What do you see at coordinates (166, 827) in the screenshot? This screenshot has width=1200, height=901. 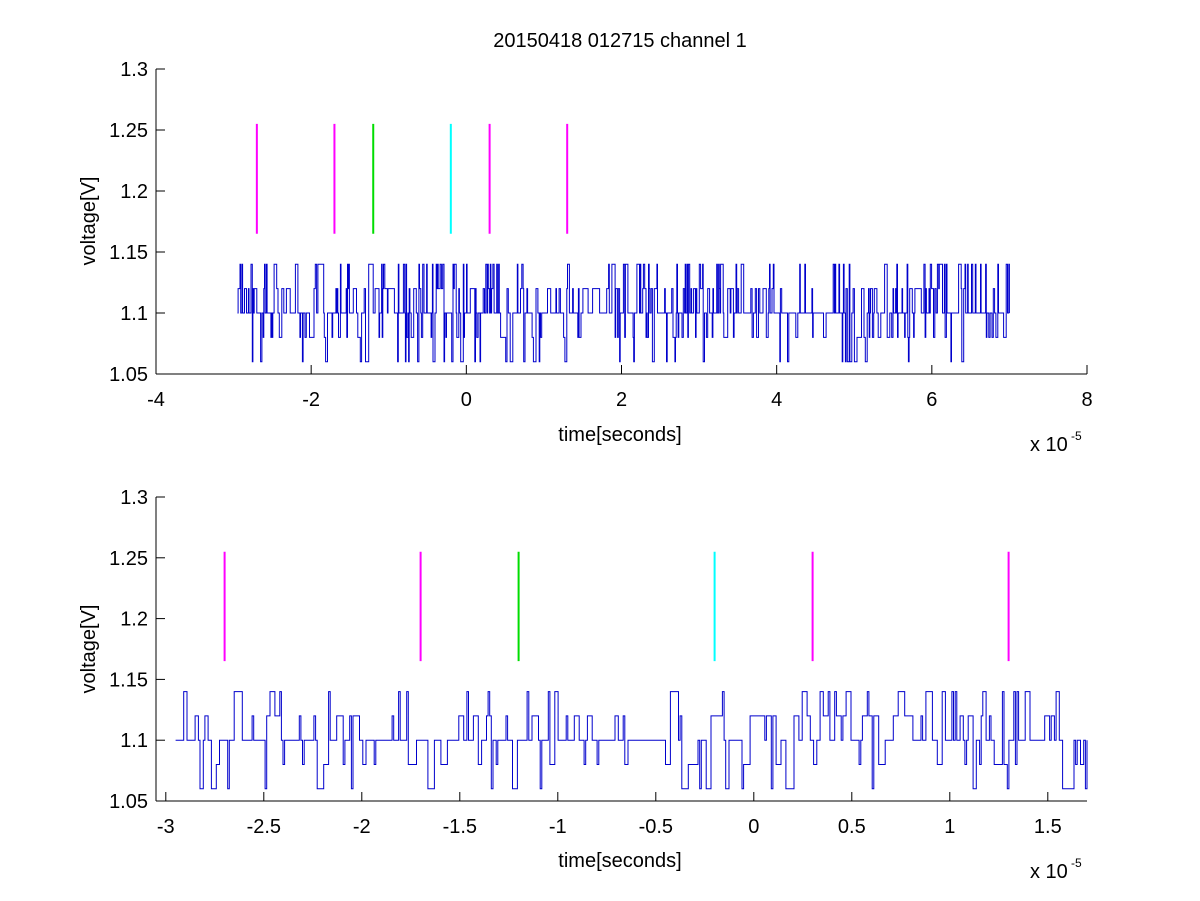 I see `bottom-x-tick-label: -3` at bounding box center [166, 827].